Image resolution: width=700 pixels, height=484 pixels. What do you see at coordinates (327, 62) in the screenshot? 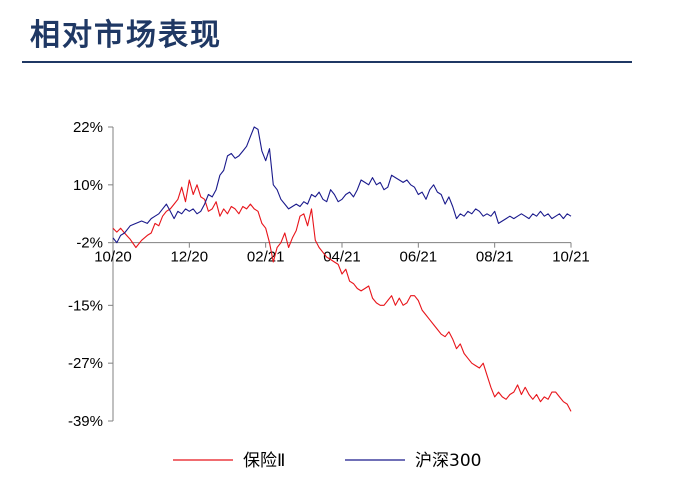
I see `title-rule` at bounding box center [327, 62].